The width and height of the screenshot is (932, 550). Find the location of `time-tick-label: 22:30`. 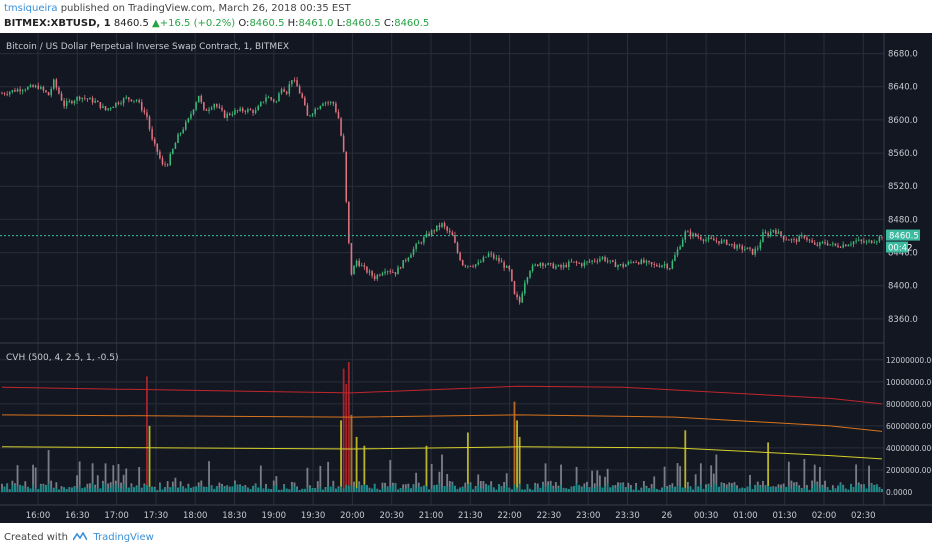

time-tick-label: 22:30 is located at coordinates (549, 516).